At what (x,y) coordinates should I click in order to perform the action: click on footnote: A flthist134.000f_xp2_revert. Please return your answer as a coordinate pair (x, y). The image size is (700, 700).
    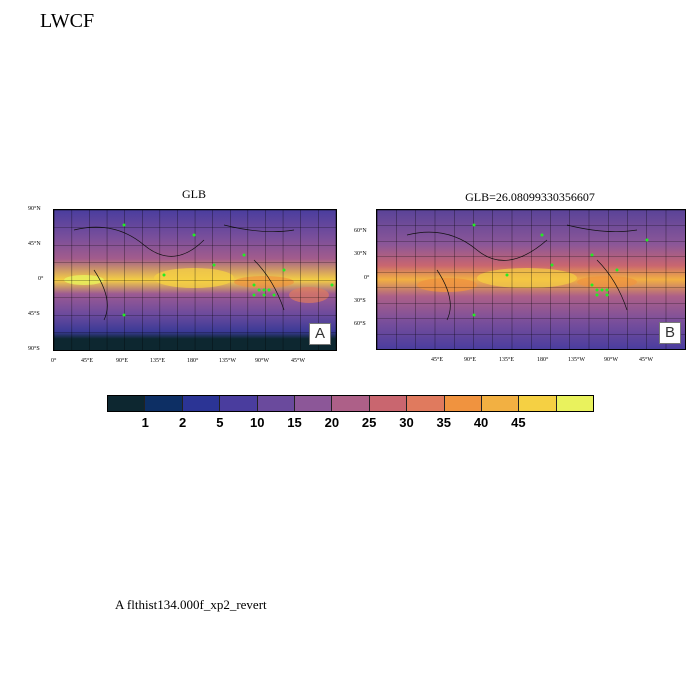
    Looking at the image, I should click on (191, 604).